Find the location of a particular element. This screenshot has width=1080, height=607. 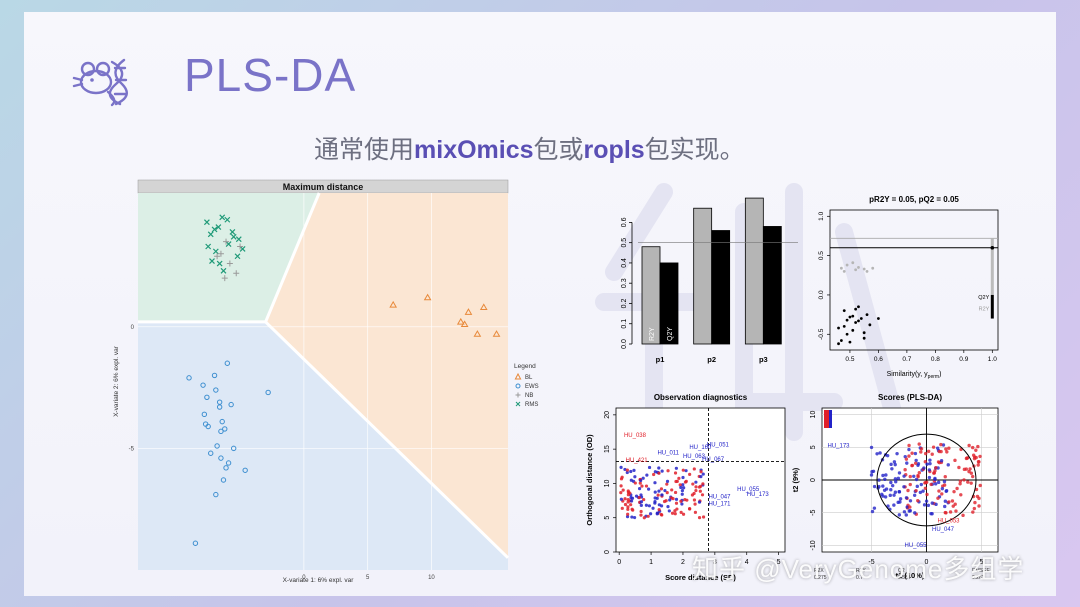

metric-value: 0.584 is located at coordinates (904, 578).